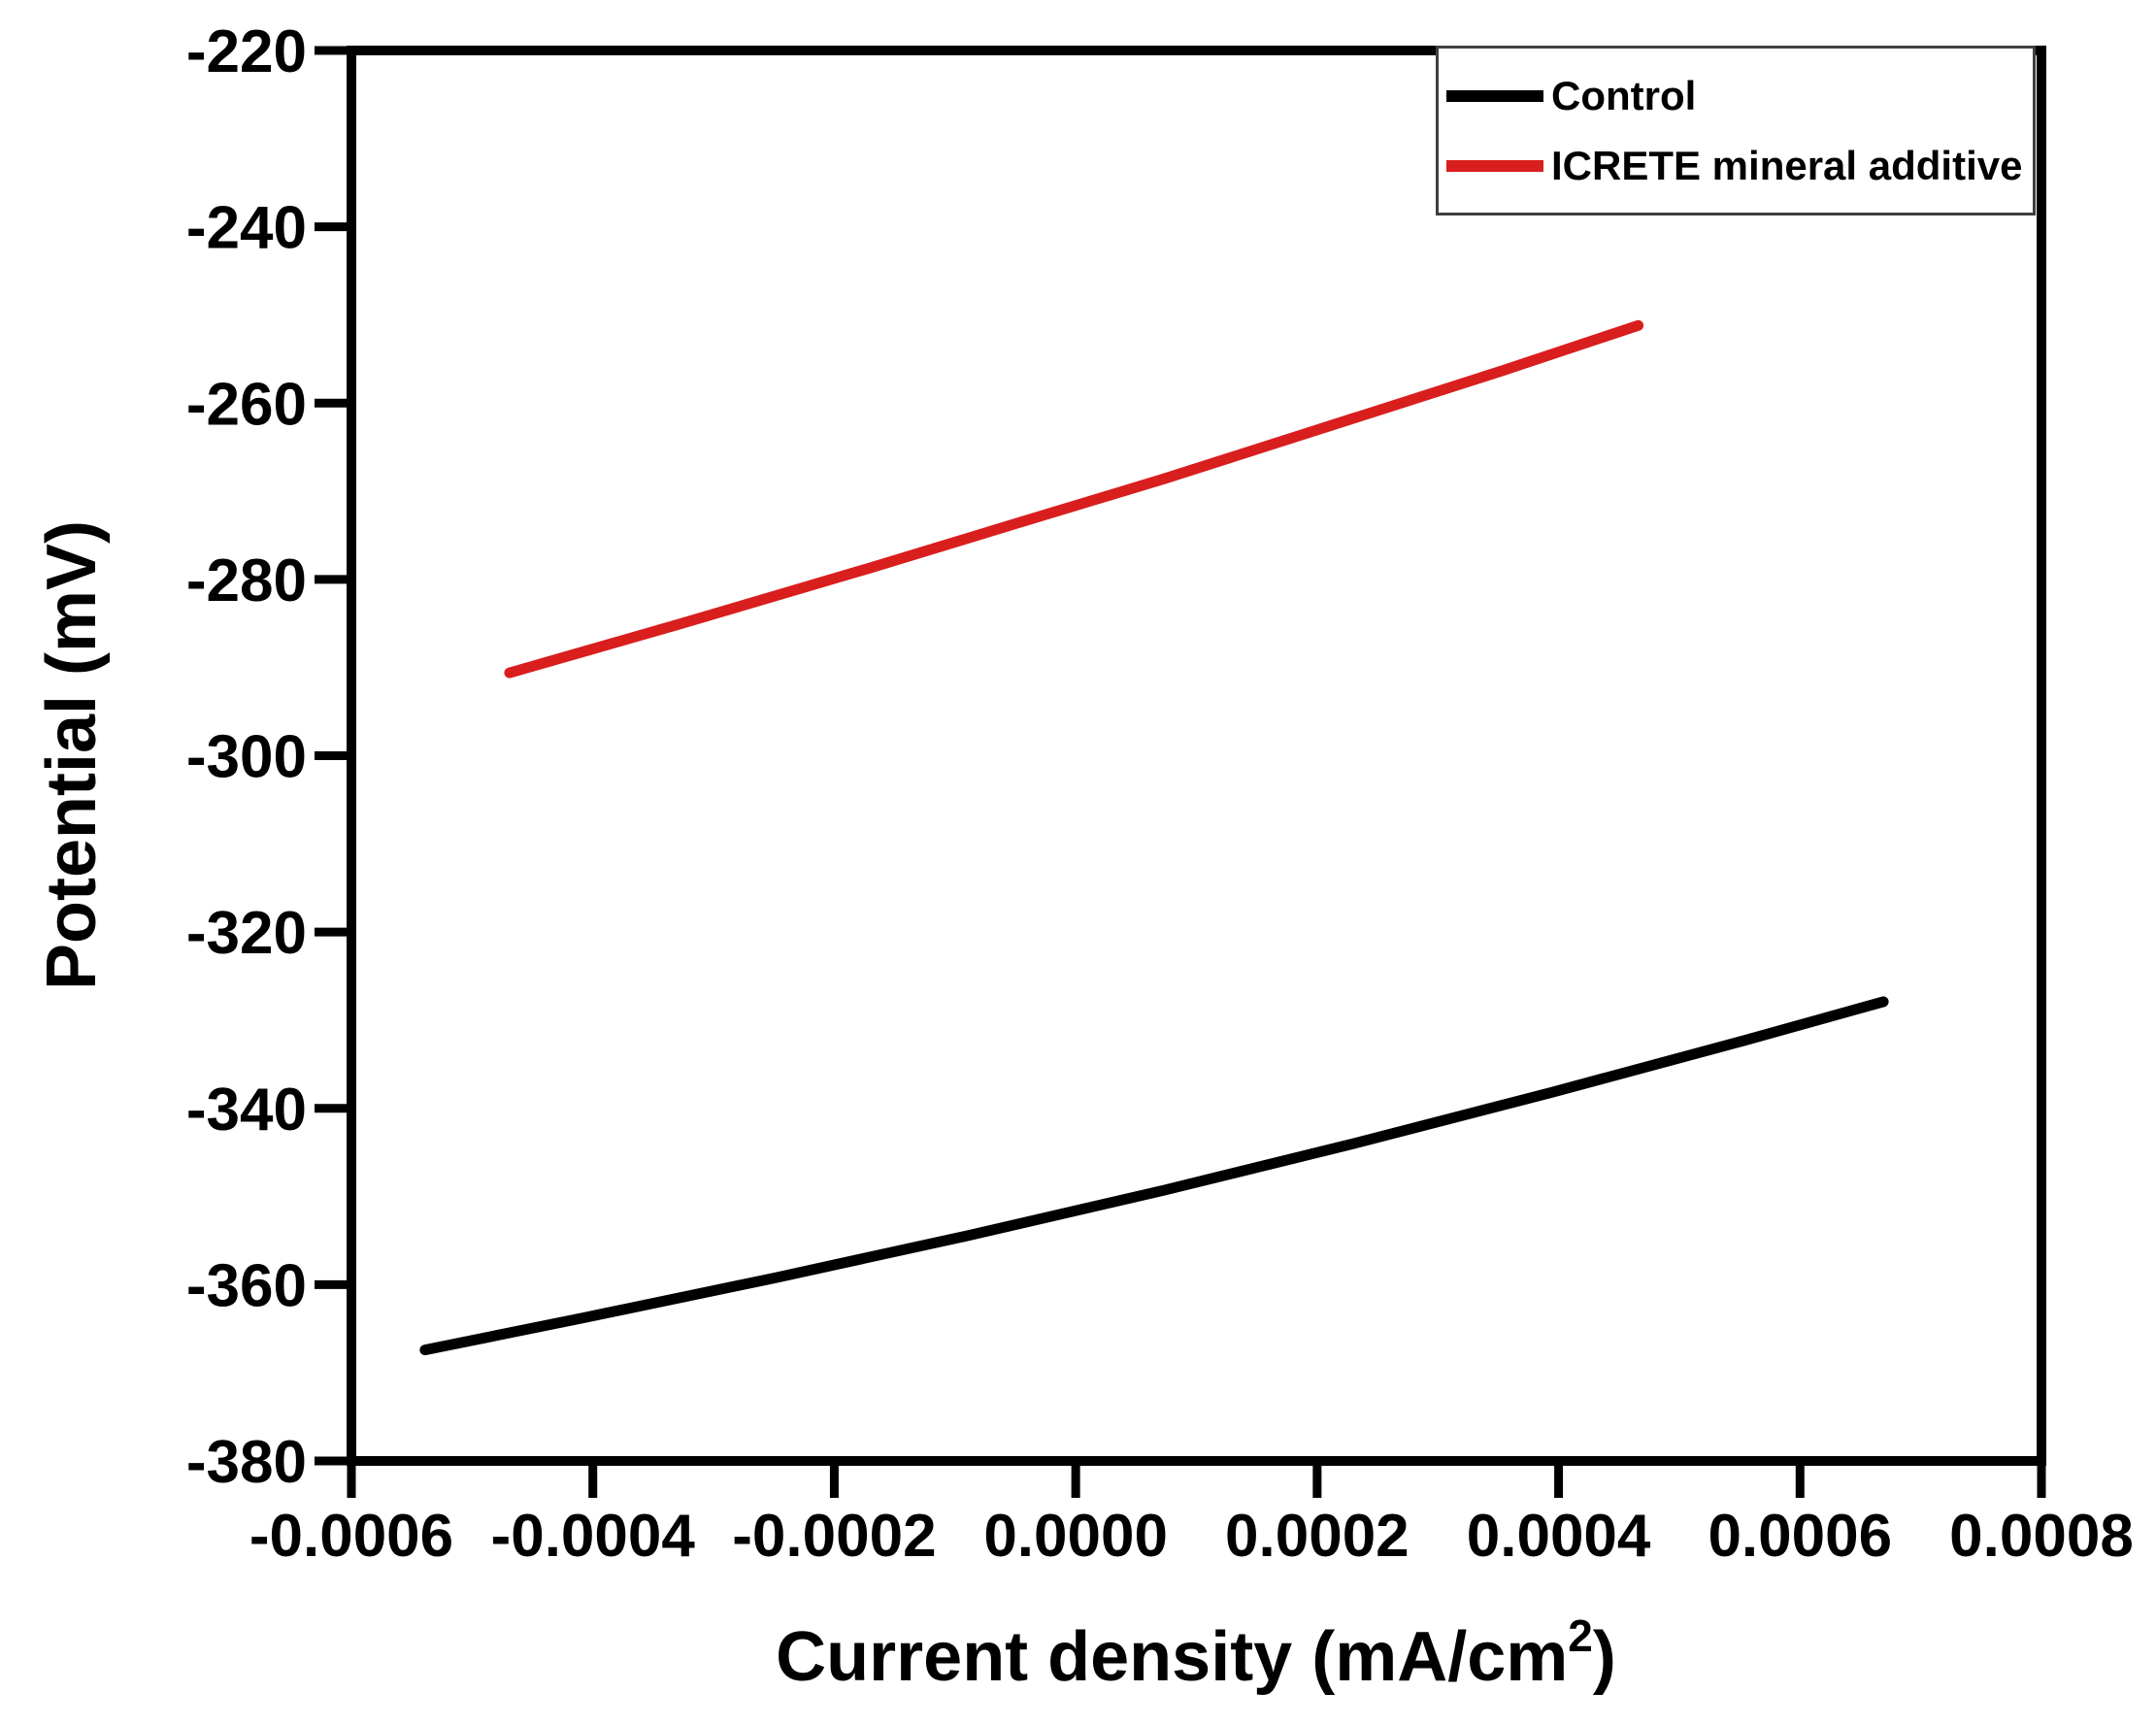  I want to click on x-axis-title: Current density (mA/cm2), so click(1196, 1654).